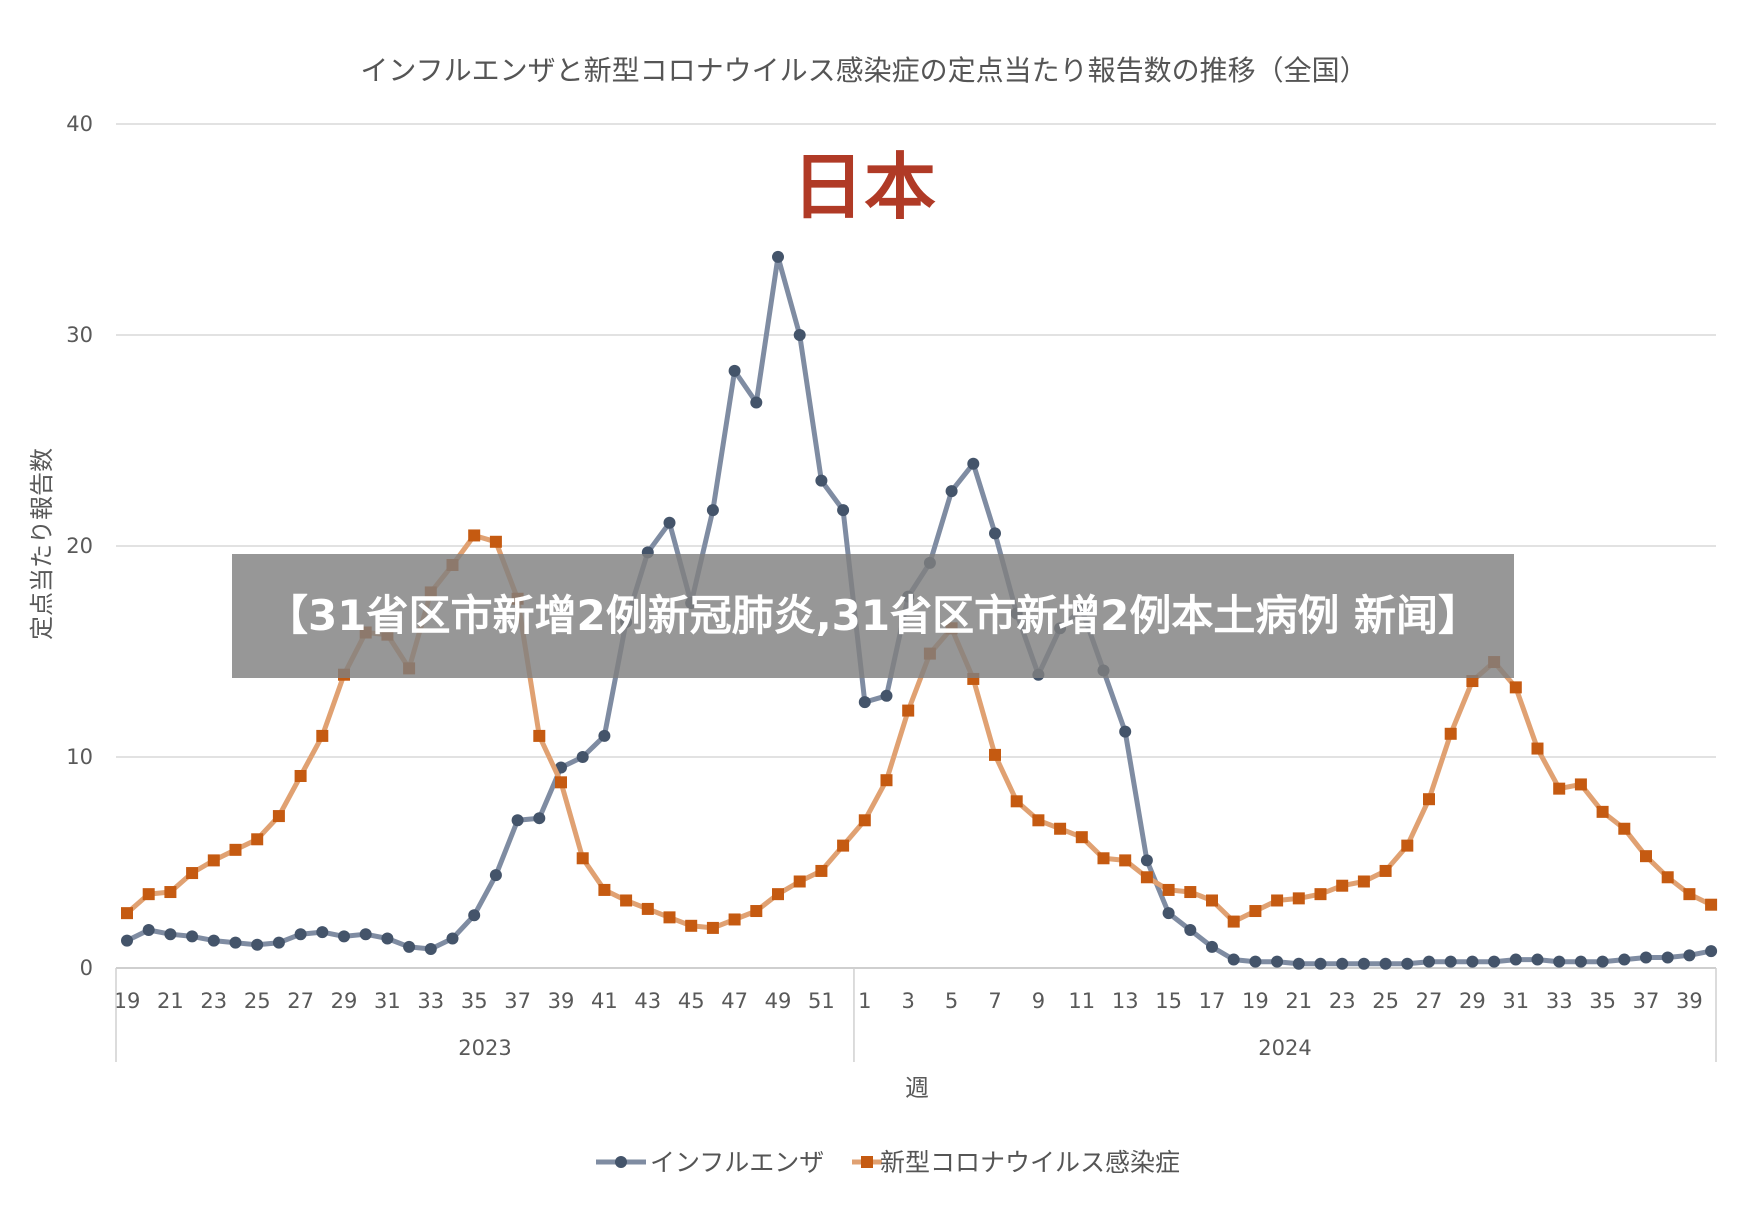 The height and width of the screenshot is (1232, 1746). I want to click on chart-title: インフルエンザと新型コロナウイルス感染症の定点当たり報告数の推移（全国）, so click(863, 70).